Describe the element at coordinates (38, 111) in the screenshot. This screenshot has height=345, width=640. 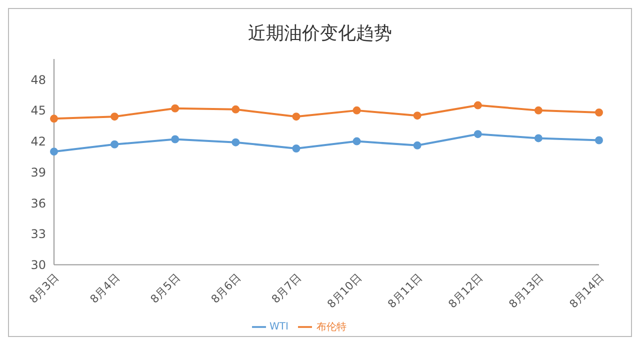
I see `y-tick-label: 45` at that location.